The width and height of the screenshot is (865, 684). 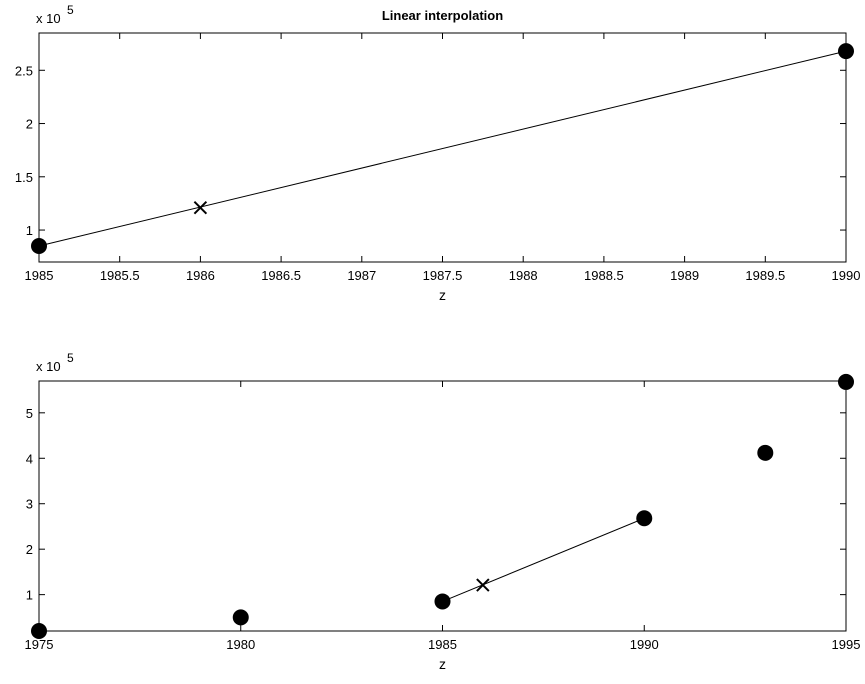 I want to click on y-tick-label: 3, so click(x=29, y=504).